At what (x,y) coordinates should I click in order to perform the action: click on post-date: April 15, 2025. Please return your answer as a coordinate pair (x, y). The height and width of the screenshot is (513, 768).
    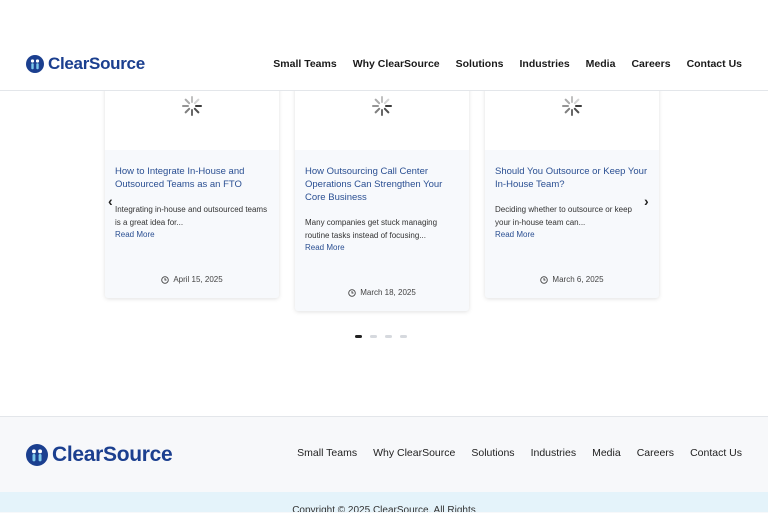
    Looking at the image, I should click on (198, 279).